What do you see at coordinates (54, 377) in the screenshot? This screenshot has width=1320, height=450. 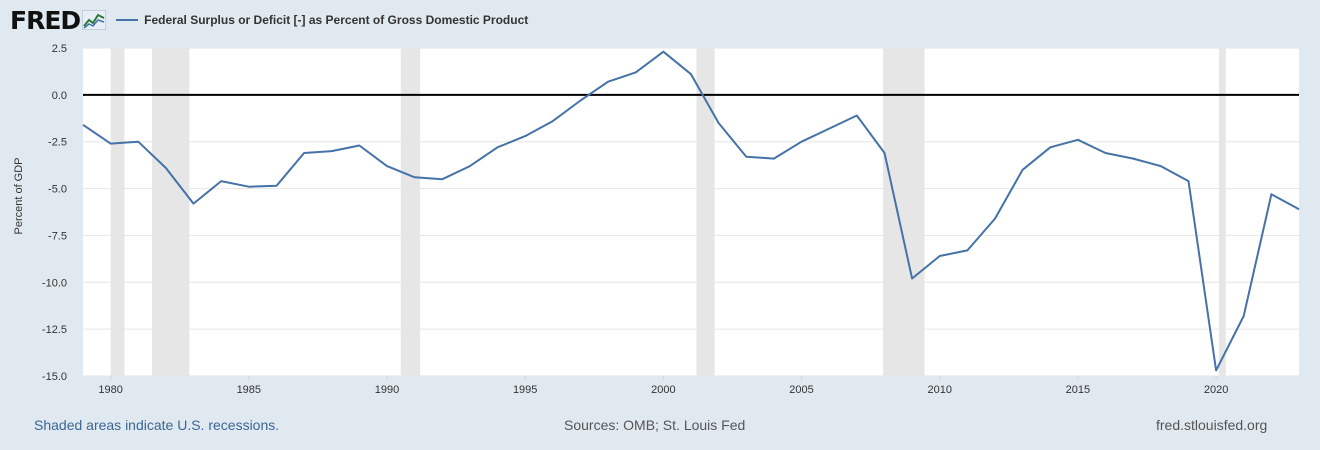 I see `y-tick-label: -15.0` at bounding box center [54, 377].